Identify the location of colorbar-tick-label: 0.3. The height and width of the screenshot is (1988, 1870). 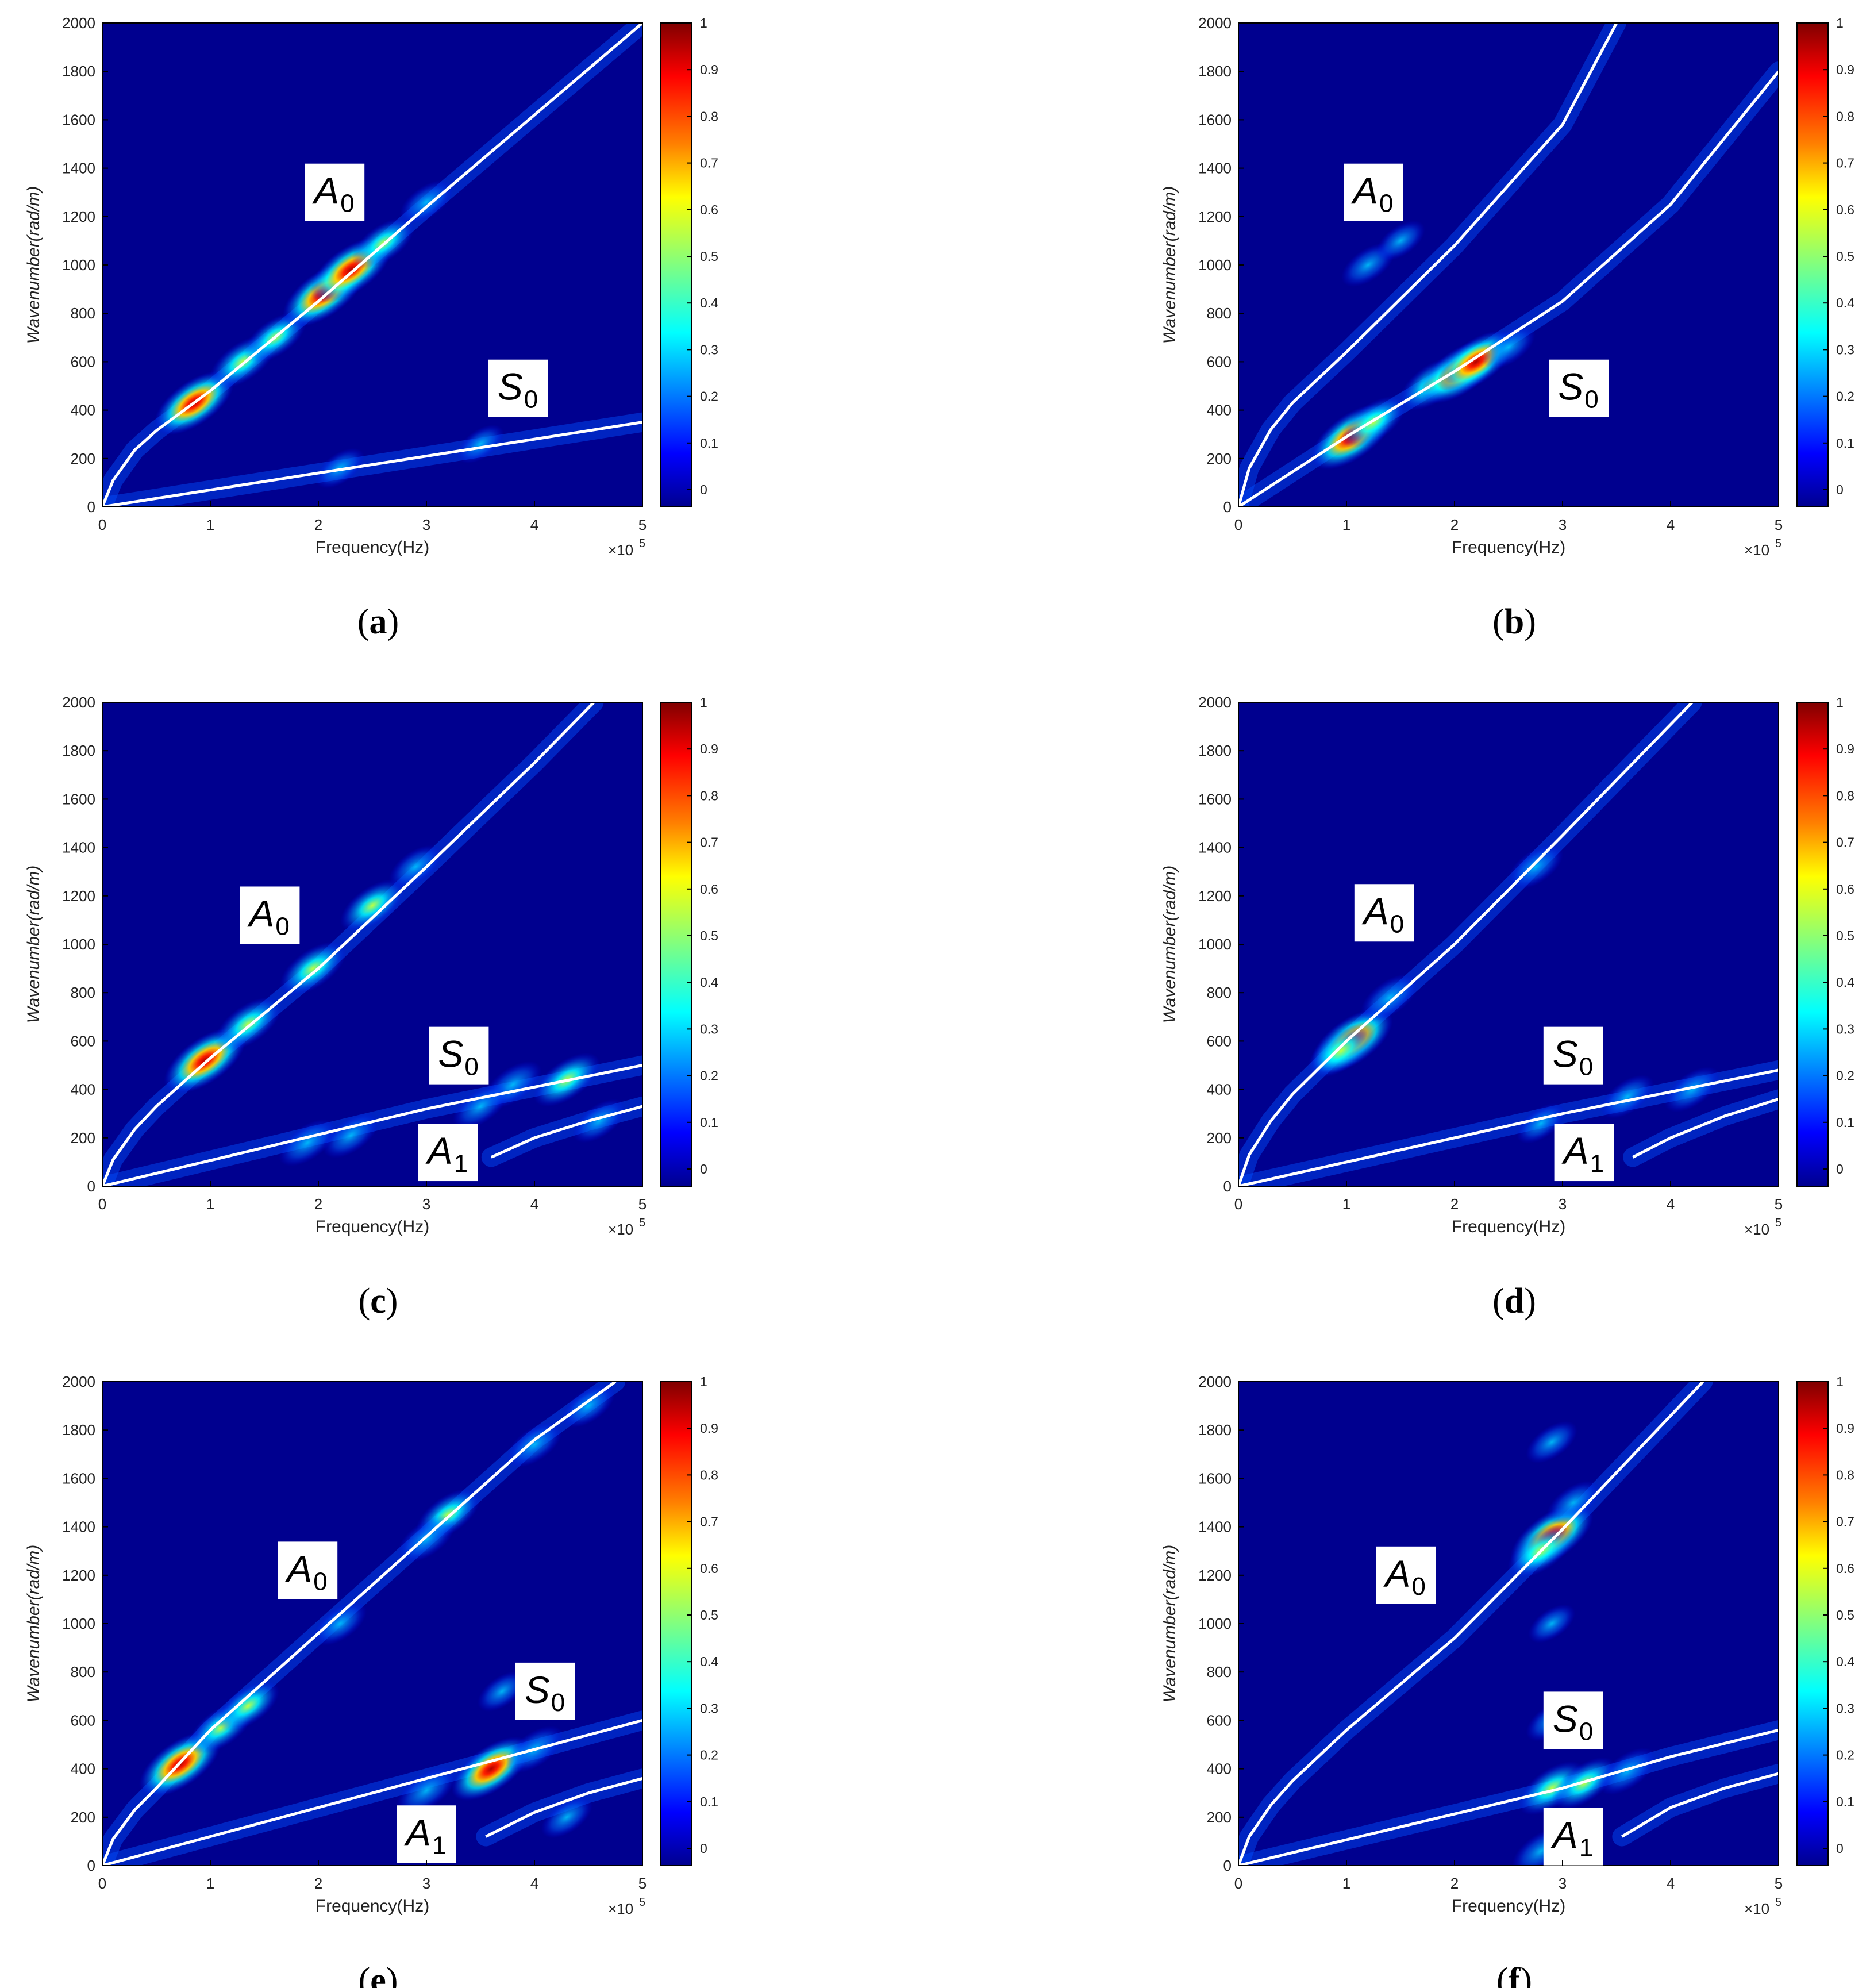
(1845, 1028).